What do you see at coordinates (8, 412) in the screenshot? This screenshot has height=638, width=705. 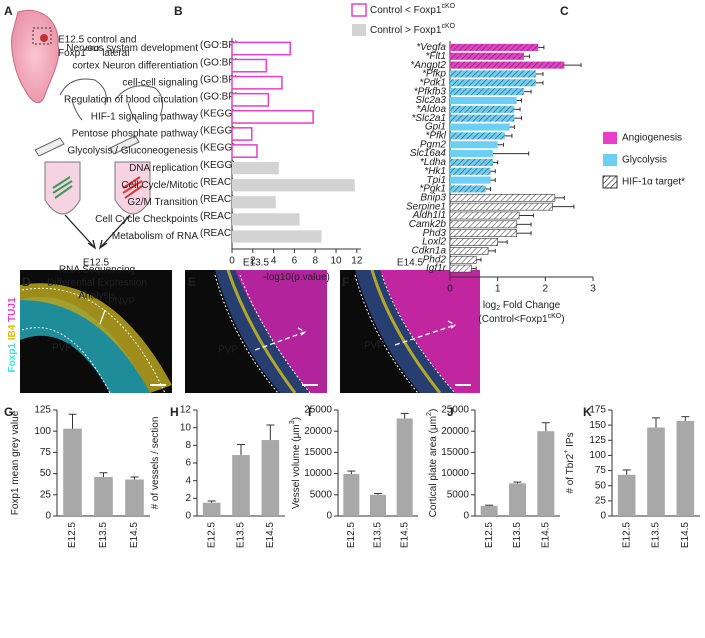 I see `panel-label: G` at bounding box center [8, 412].